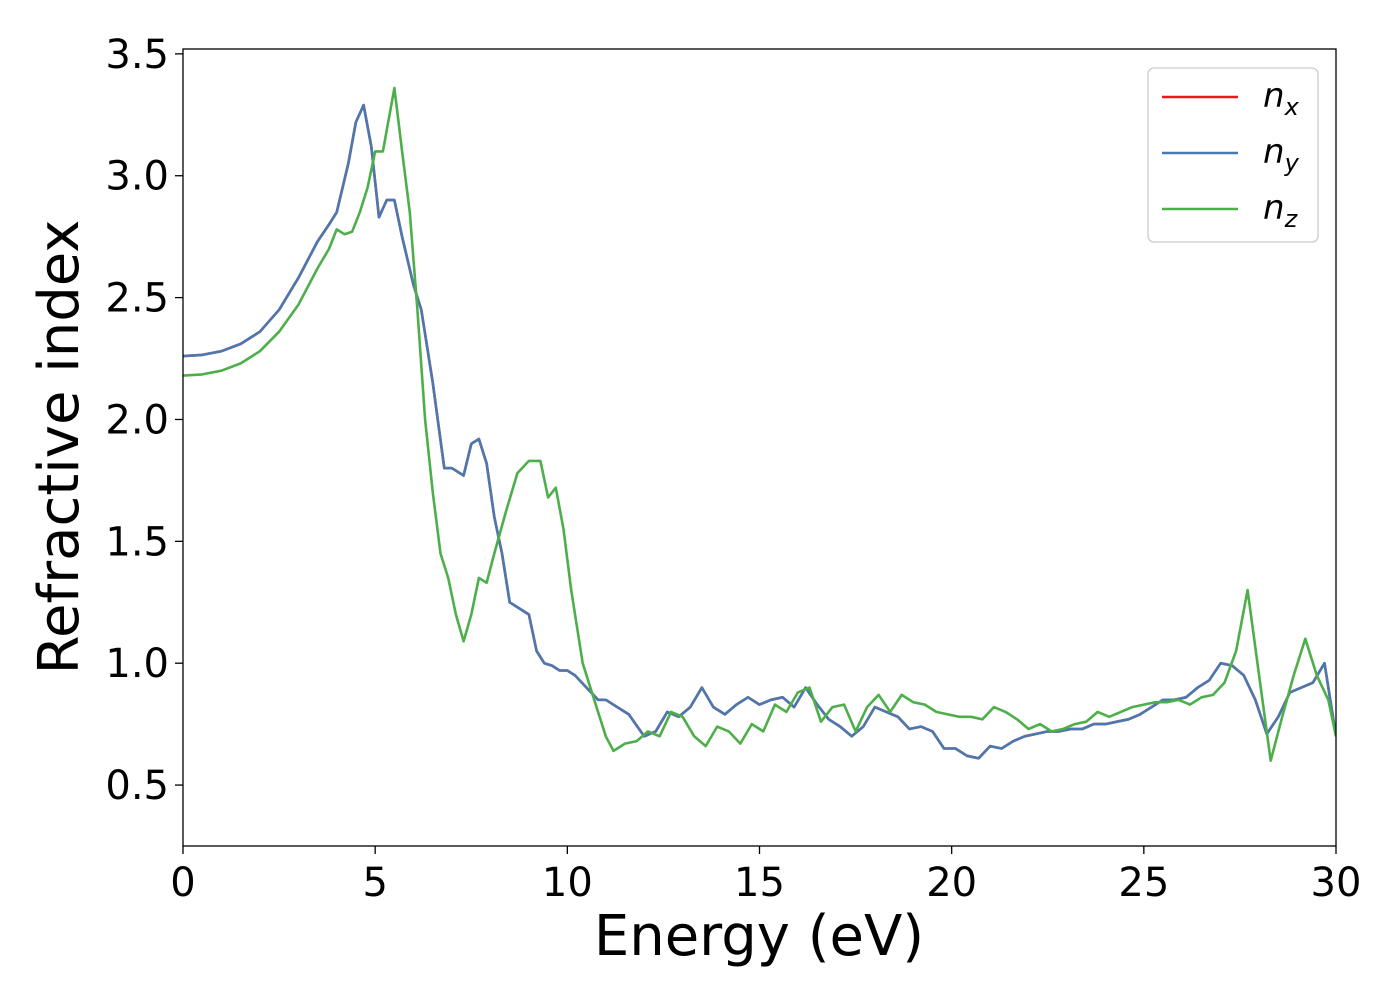 The height and width of the screenshot is (1000, 1400). What do you see at coordinates (137, 664) in the screenshot?
I see `y-tick-label: 1.0` at bounding box center [137, 664].